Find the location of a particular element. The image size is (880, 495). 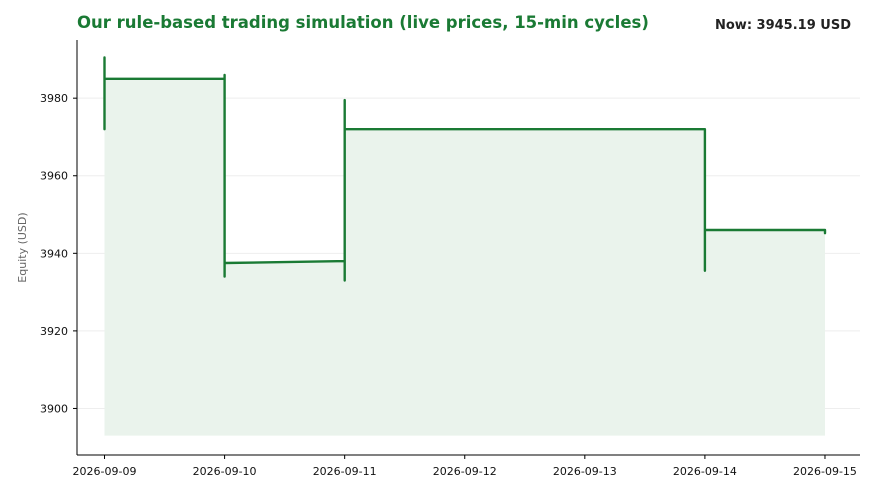

y-axis-ticks: 3900 3920 3940 3960 3980 is located at coordinates (58, 253).